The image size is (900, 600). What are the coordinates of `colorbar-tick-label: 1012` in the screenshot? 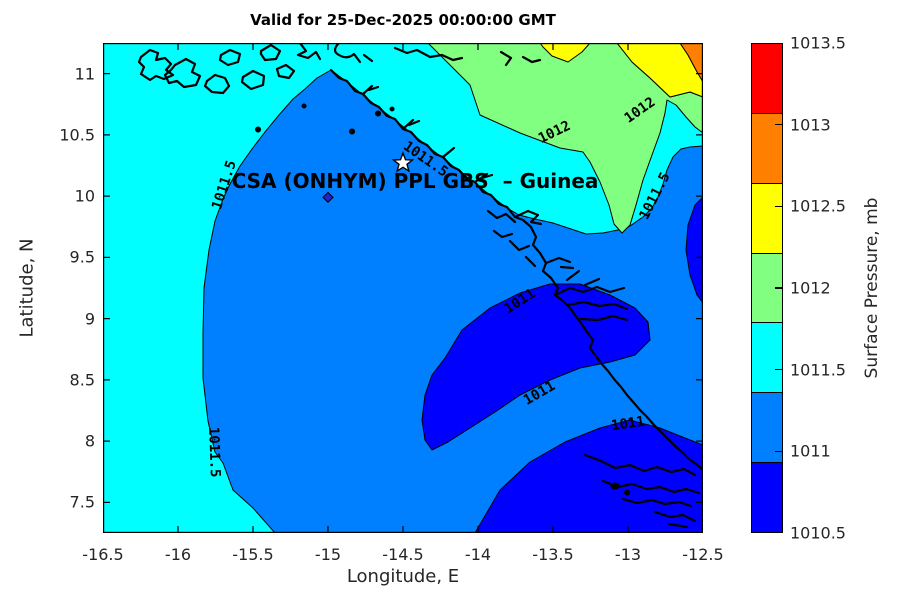 It's located at (810, 288).